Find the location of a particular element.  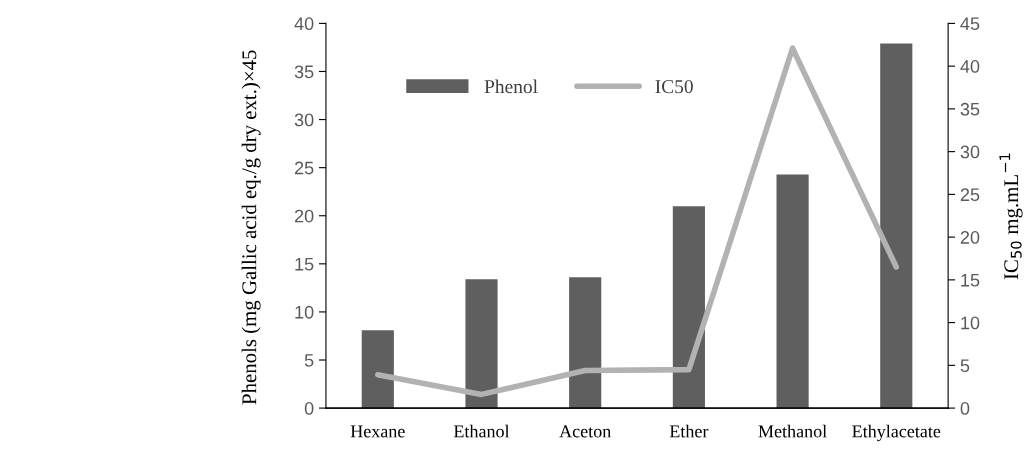

x-tick-label: Methanol is located at coordinates (792, 431).